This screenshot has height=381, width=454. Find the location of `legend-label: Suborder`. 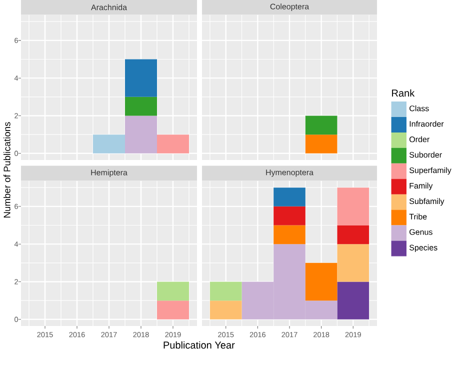

legend-label: Suborder is located at coordinates (425, 155).